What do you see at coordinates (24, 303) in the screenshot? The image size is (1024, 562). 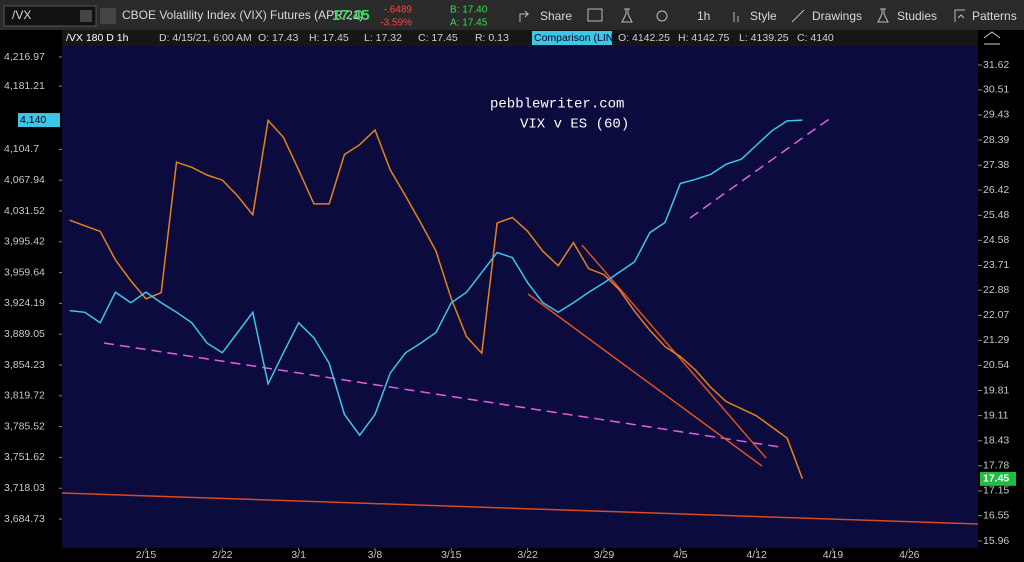 I see `y-tick-label: 3,924.19` at bounding box center [24, 303].